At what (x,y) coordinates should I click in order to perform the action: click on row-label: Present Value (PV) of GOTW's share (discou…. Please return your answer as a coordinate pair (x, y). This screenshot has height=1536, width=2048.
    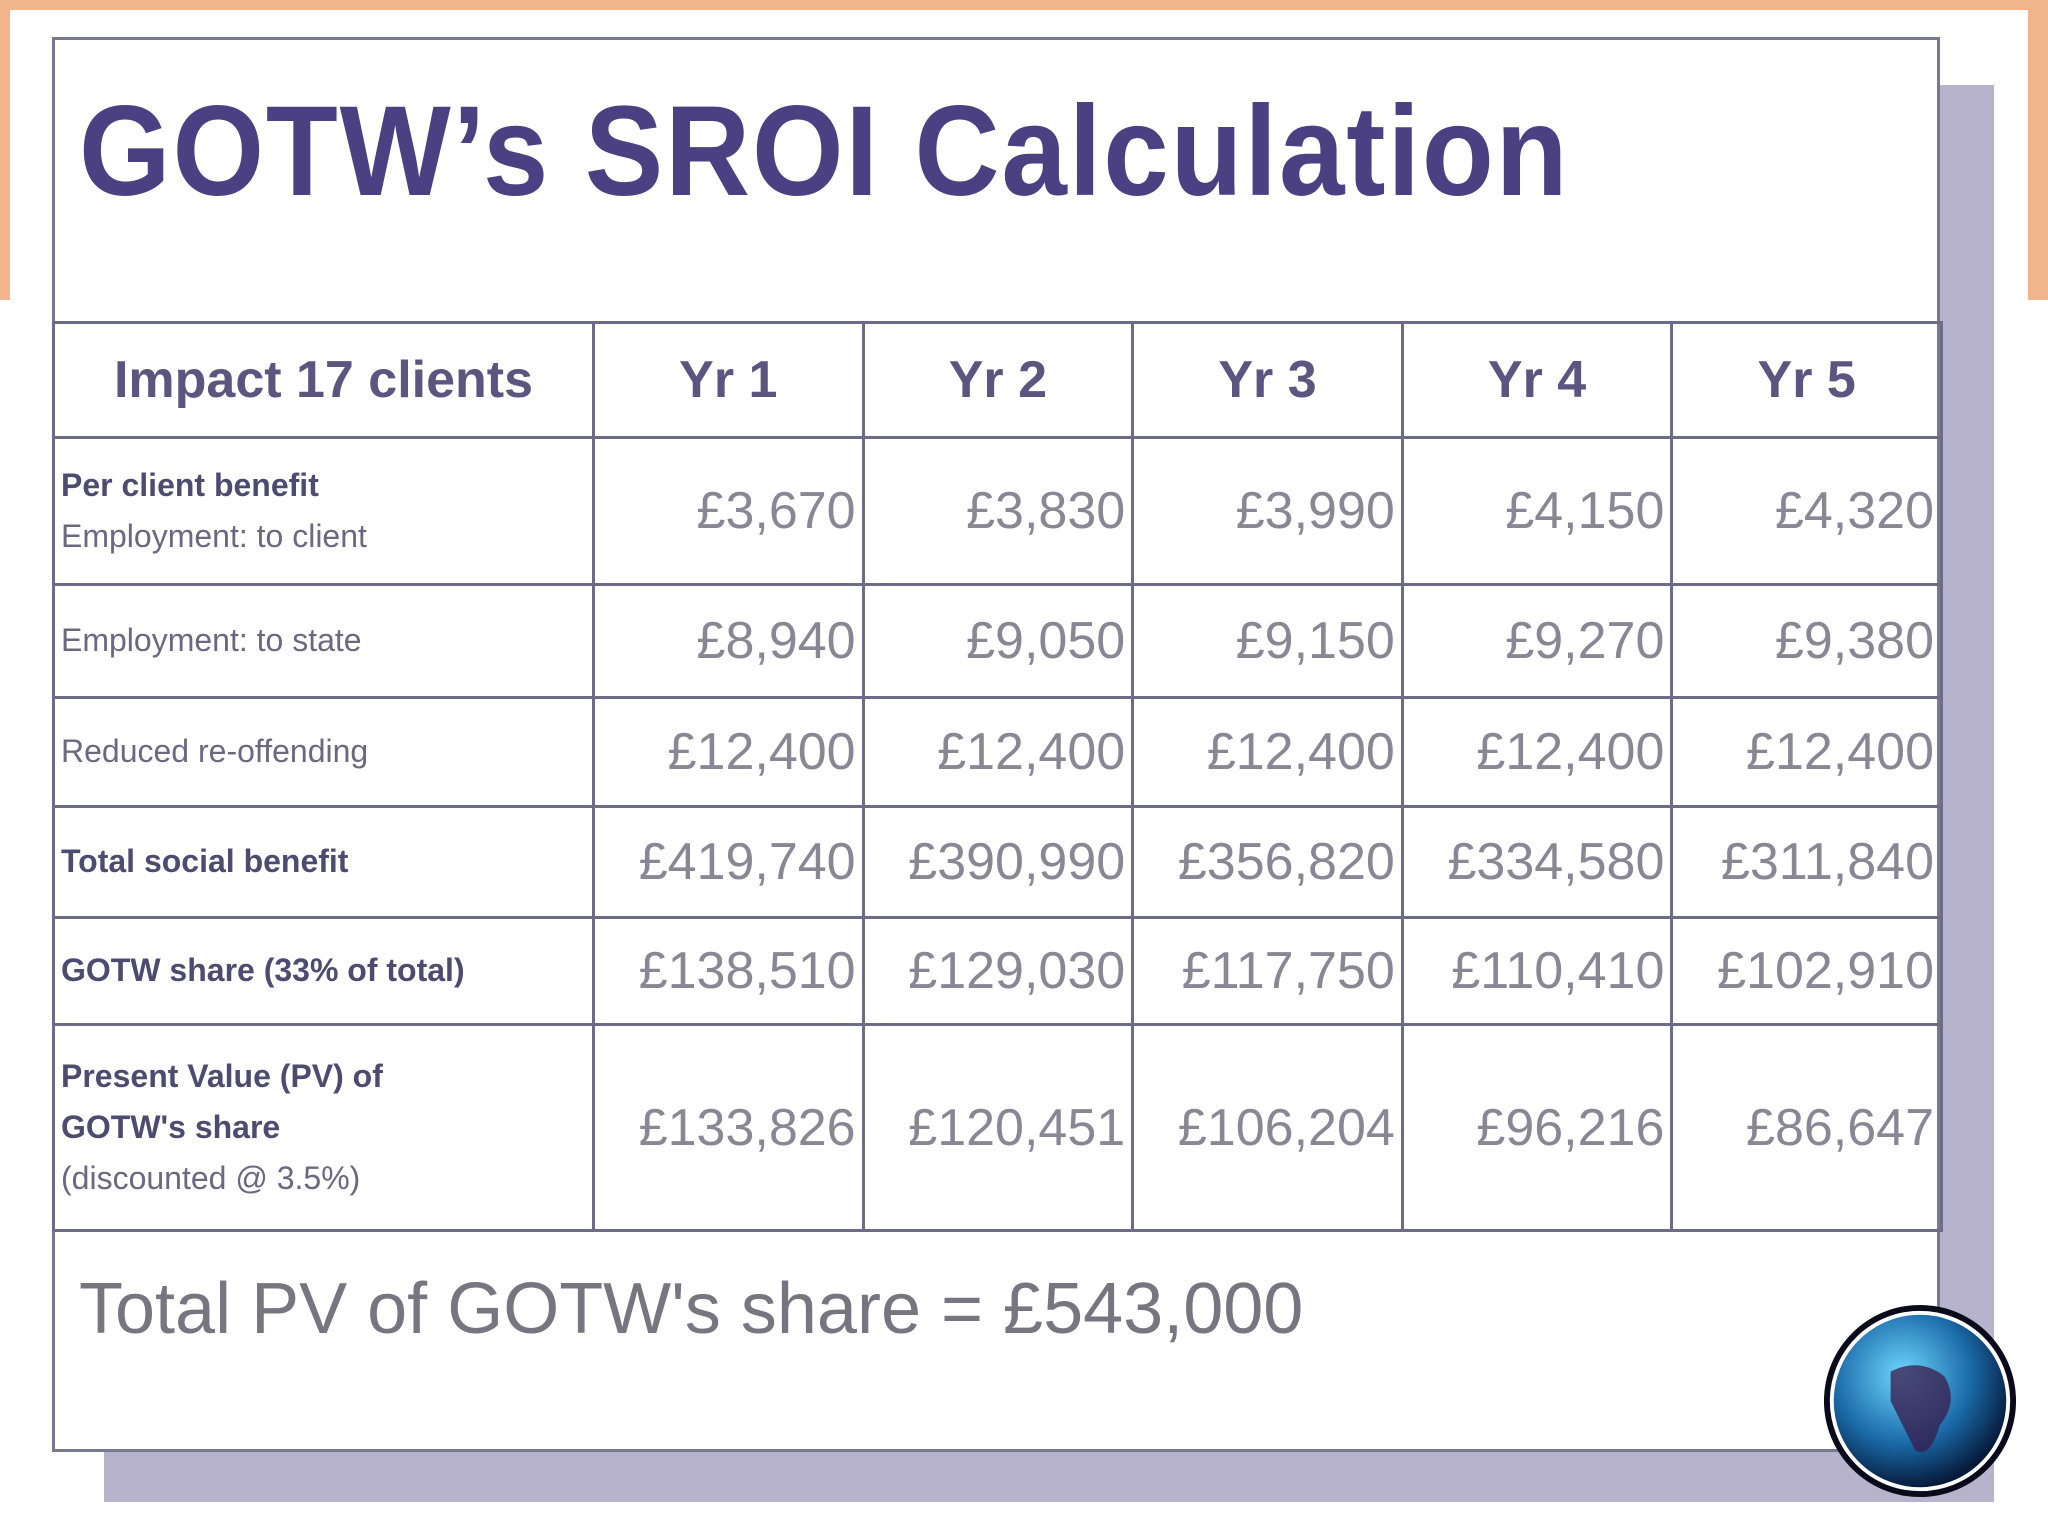
    Looking at the image, I should click on (323, 1127).